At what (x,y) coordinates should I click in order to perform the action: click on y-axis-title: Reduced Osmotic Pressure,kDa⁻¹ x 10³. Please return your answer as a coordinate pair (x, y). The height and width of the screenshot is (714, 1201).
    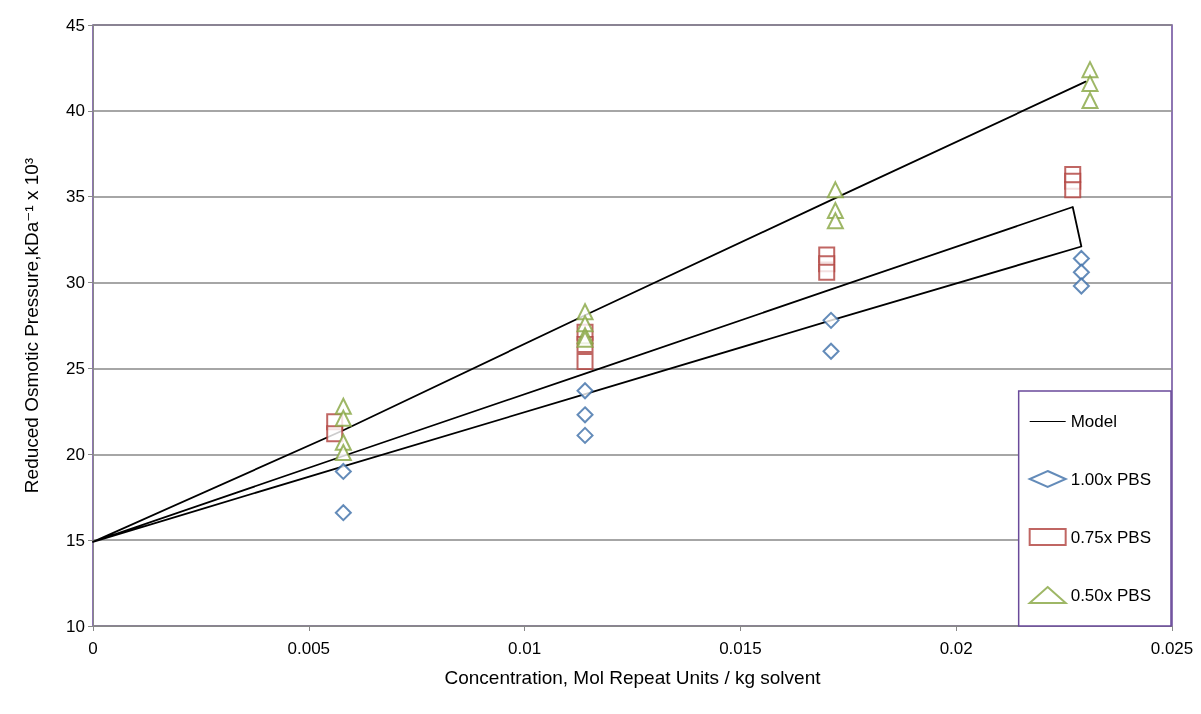
    Looking at the image, I should click on (31, 325).